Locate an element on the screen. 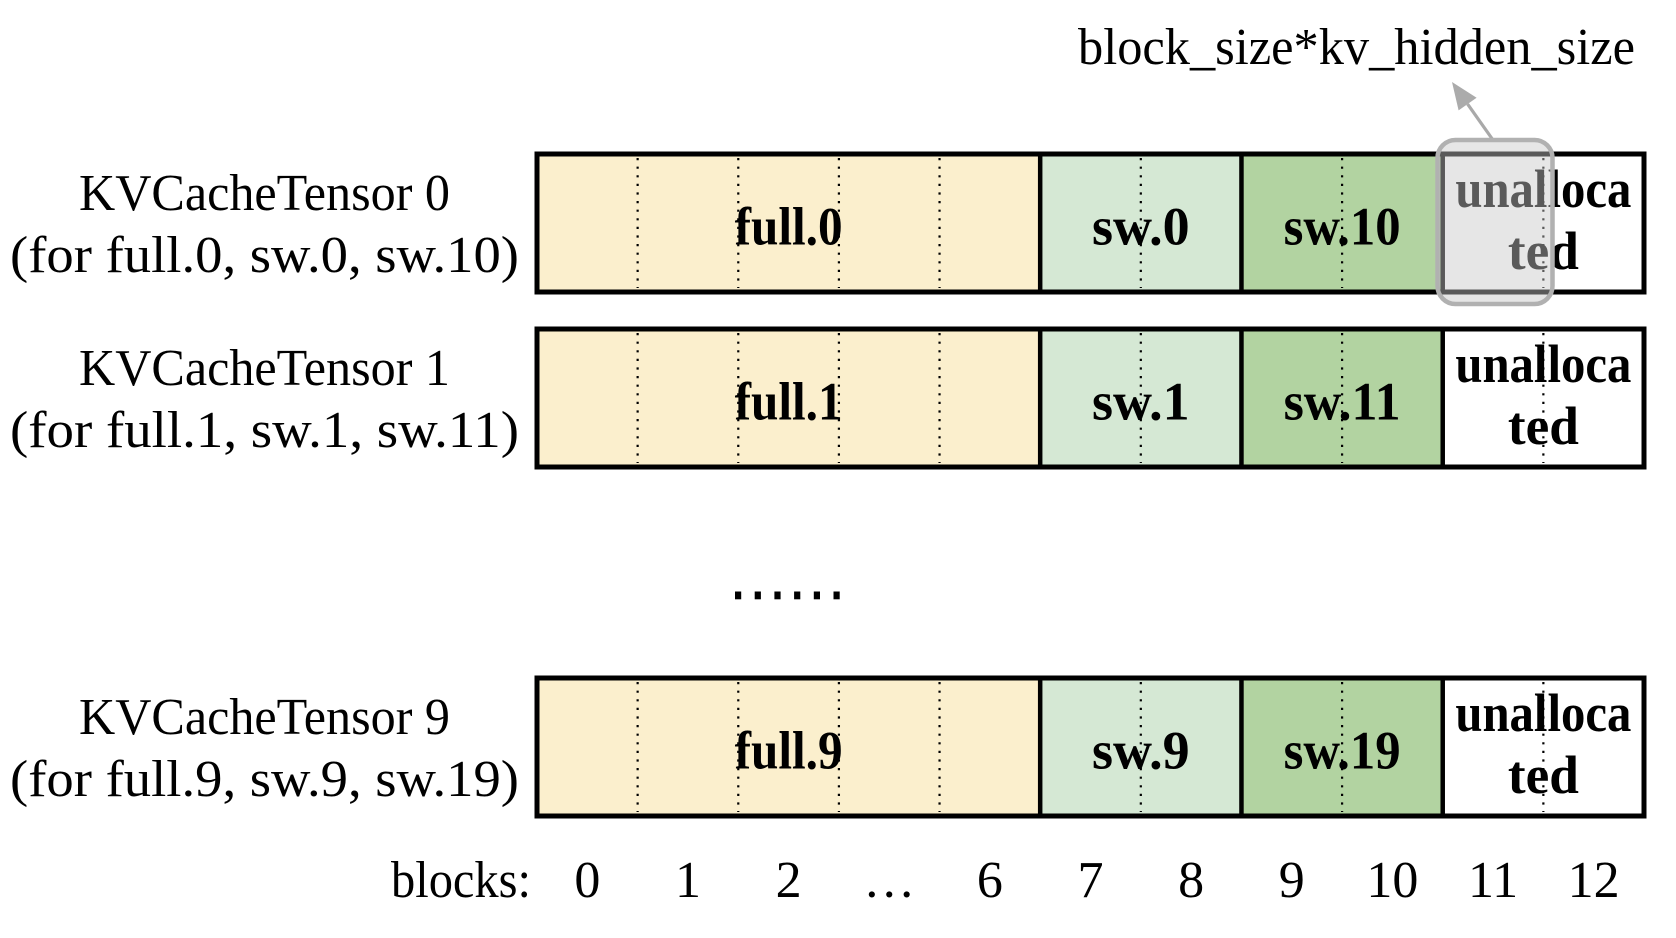 Image resolution: width=1676 pixels, height=938 pixels. svg-text: 2 is located at coordinates (789, 880).